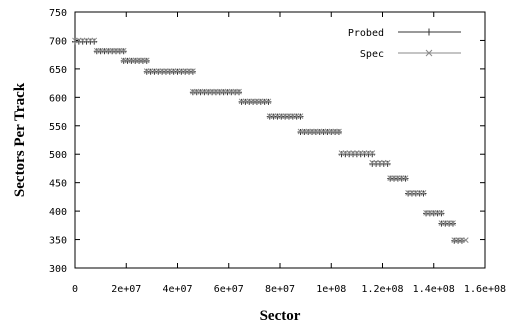  Describe the element at coordinates (58, 269) in the screenshot. I see `y-tick-label: 300` at that location.